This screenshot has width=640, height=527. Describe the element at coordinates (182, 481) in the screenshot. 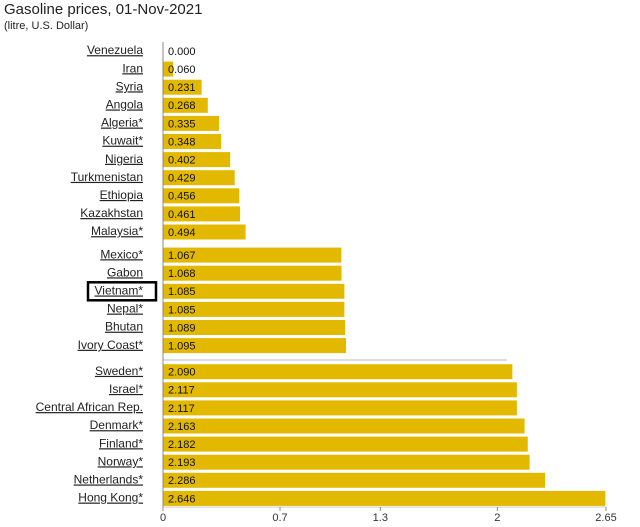

I see `value-label: 2.286` at that location.